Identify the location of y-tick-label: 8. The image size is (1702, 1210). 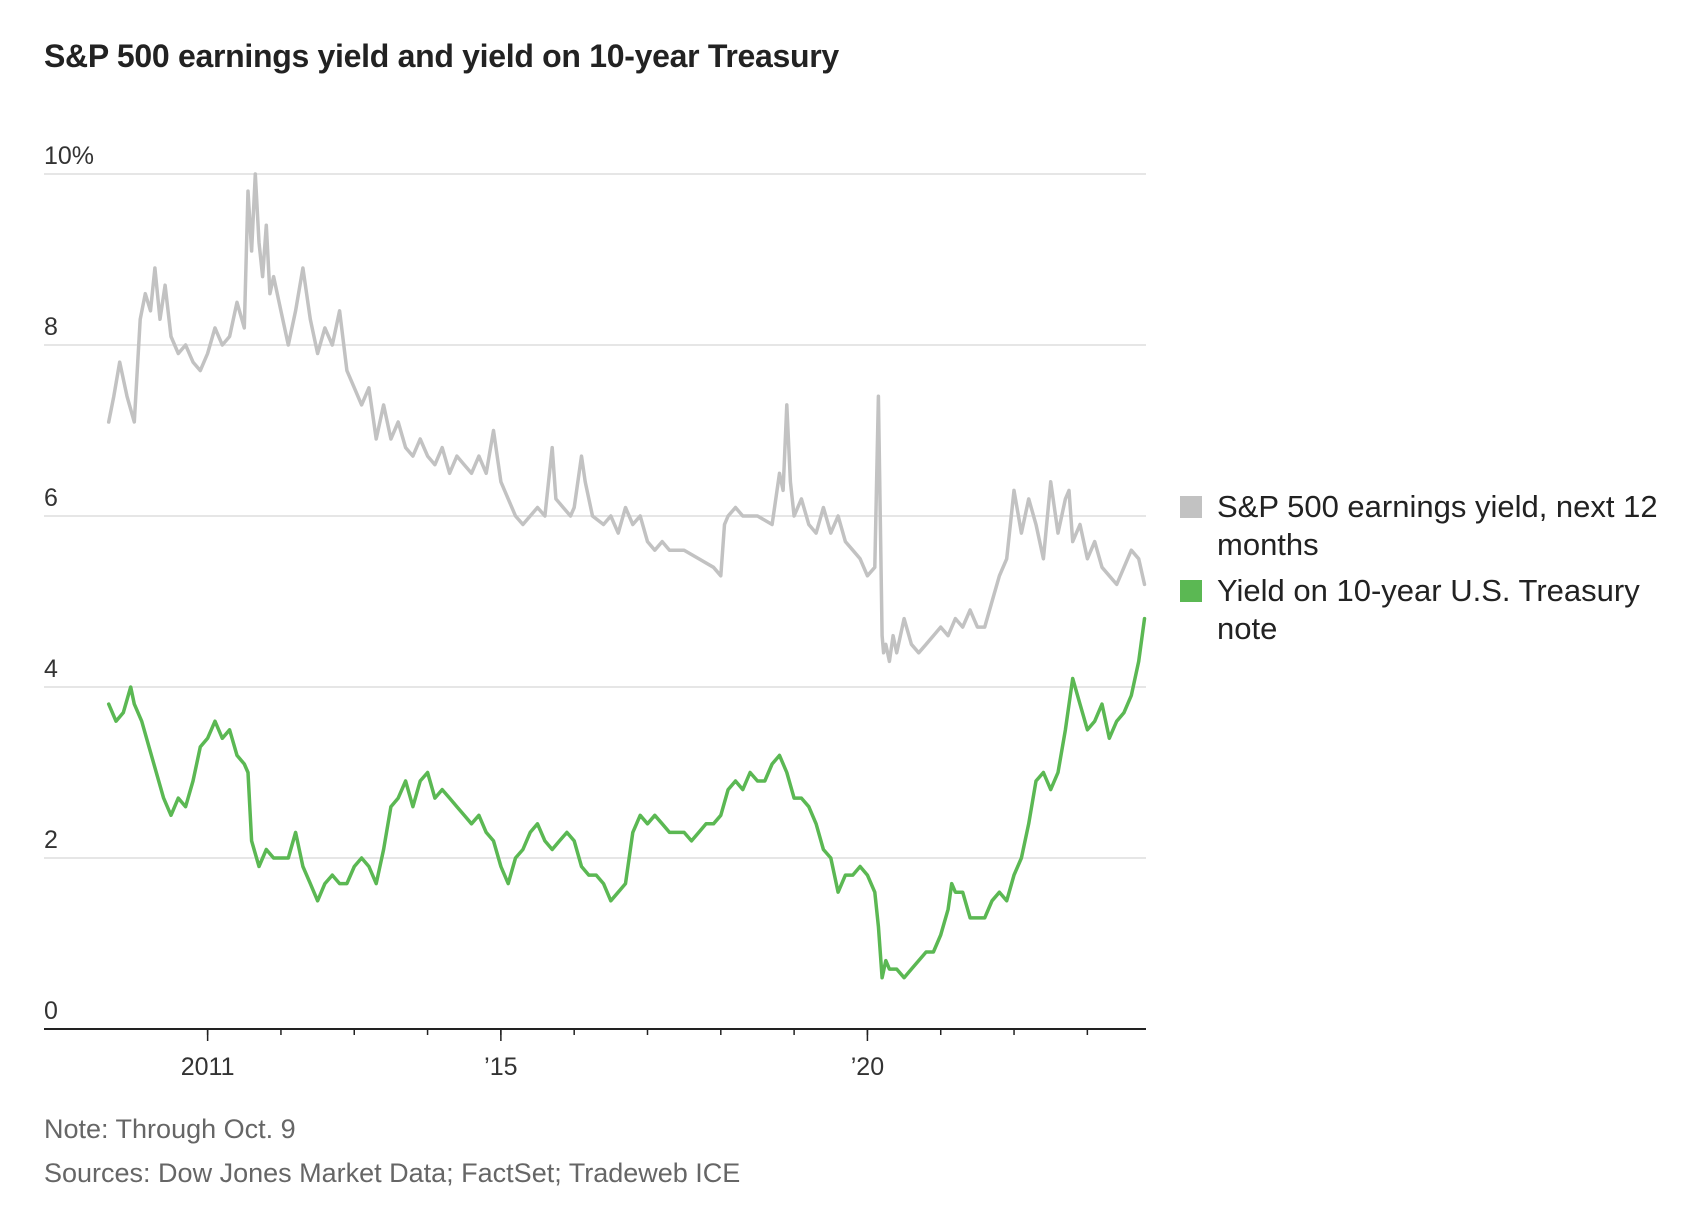
(51, 327).